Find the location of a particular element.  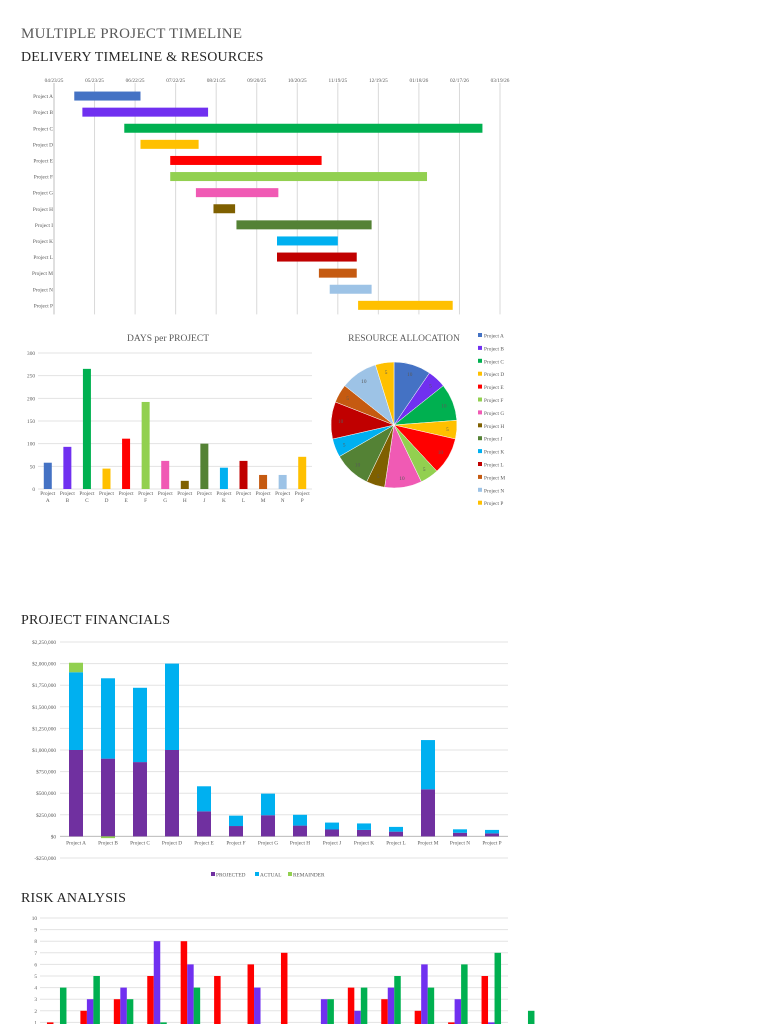

fin-bar-projected-project-j is located at coordinates (332, 833).